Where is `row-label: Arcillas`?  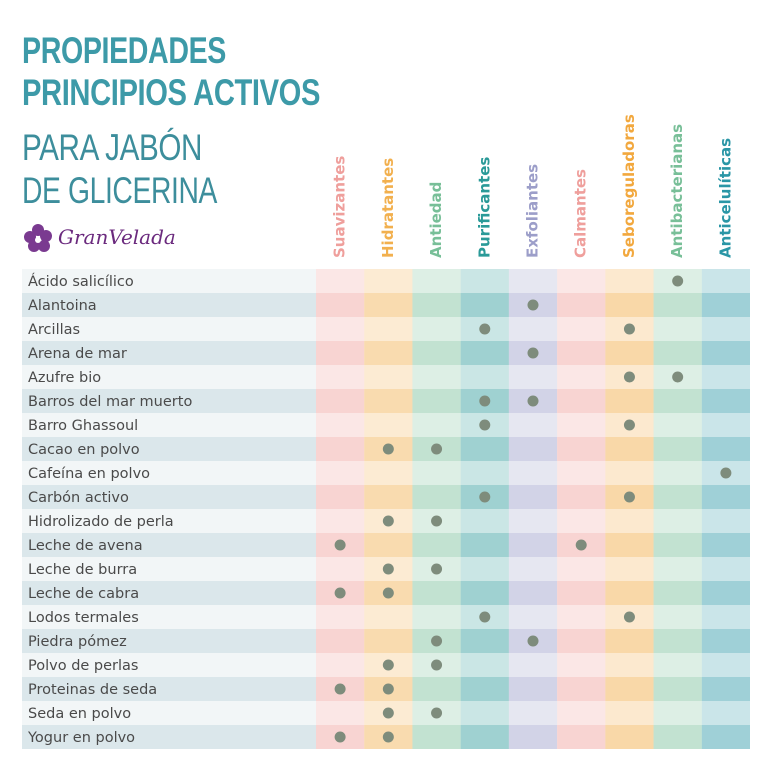 row-label: Arcillas is located at coordinates (54, 330).